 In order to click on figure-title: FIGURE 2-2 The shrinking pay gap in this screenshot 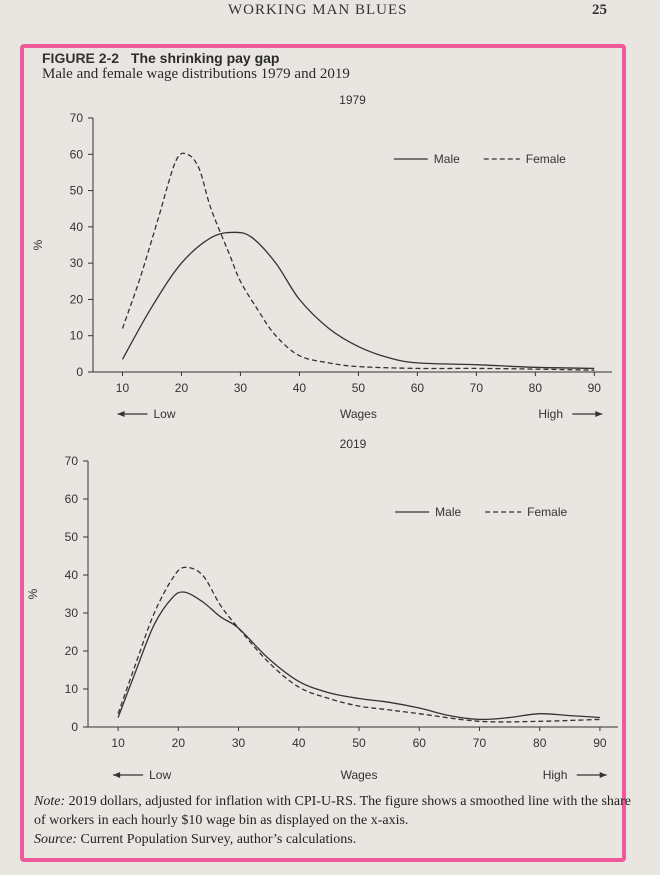, I will do `click(161, 58)`.